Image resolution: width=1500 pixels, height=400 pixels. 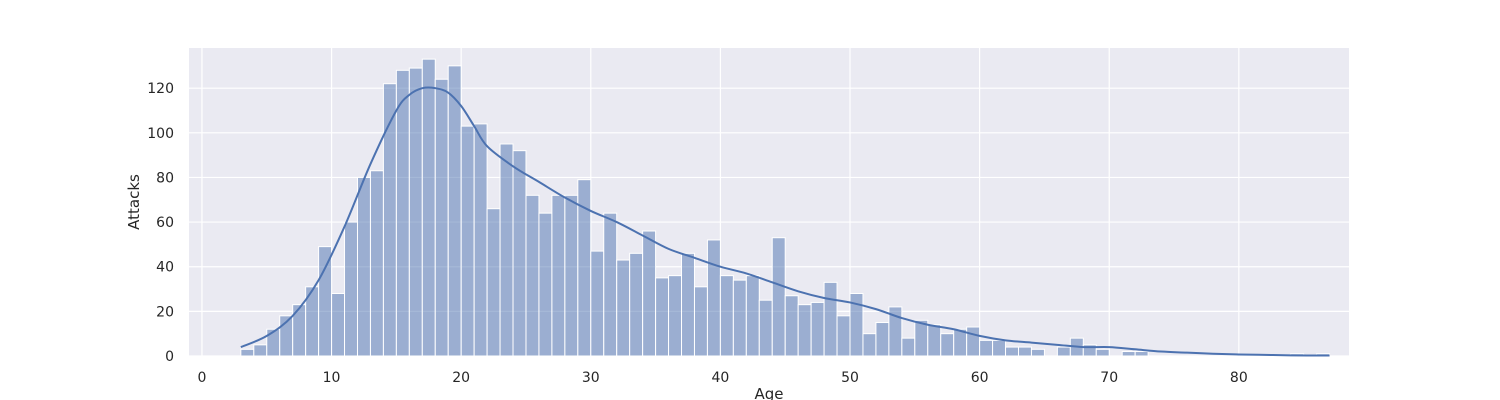 What do you see at coordinates (591, 378) in the screenshot?
I see `x-tick-label: 30` at bounding box center [591, 378].